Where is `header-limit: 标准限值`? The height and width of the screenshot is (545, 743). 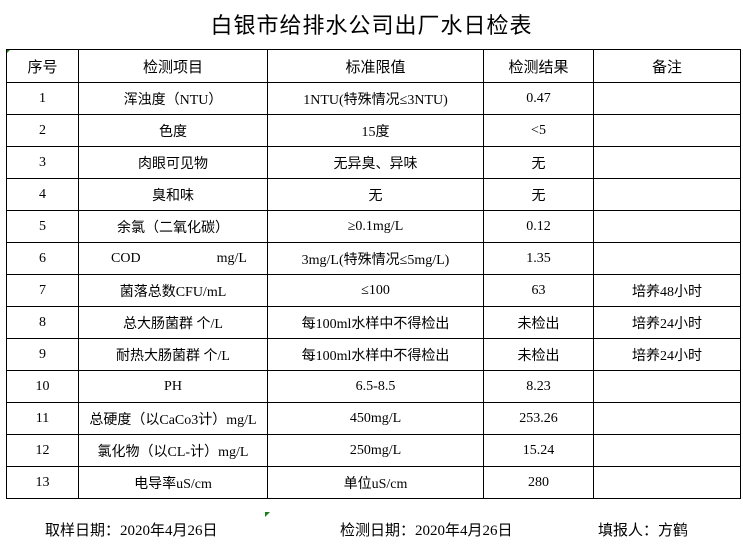
header-limit: 标准限值 is located at coordinates (375, 66).